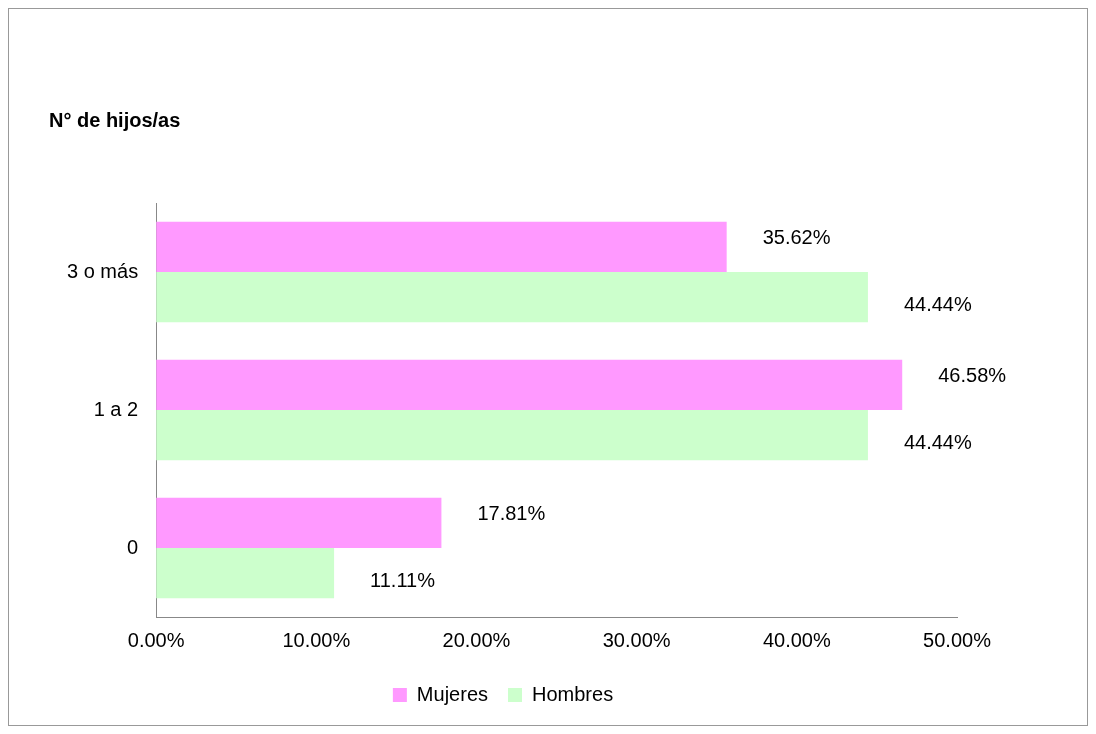  Describe the element at coordinates (133, 546) in the screenshot. I see `y-tick-label: 0` at that location.